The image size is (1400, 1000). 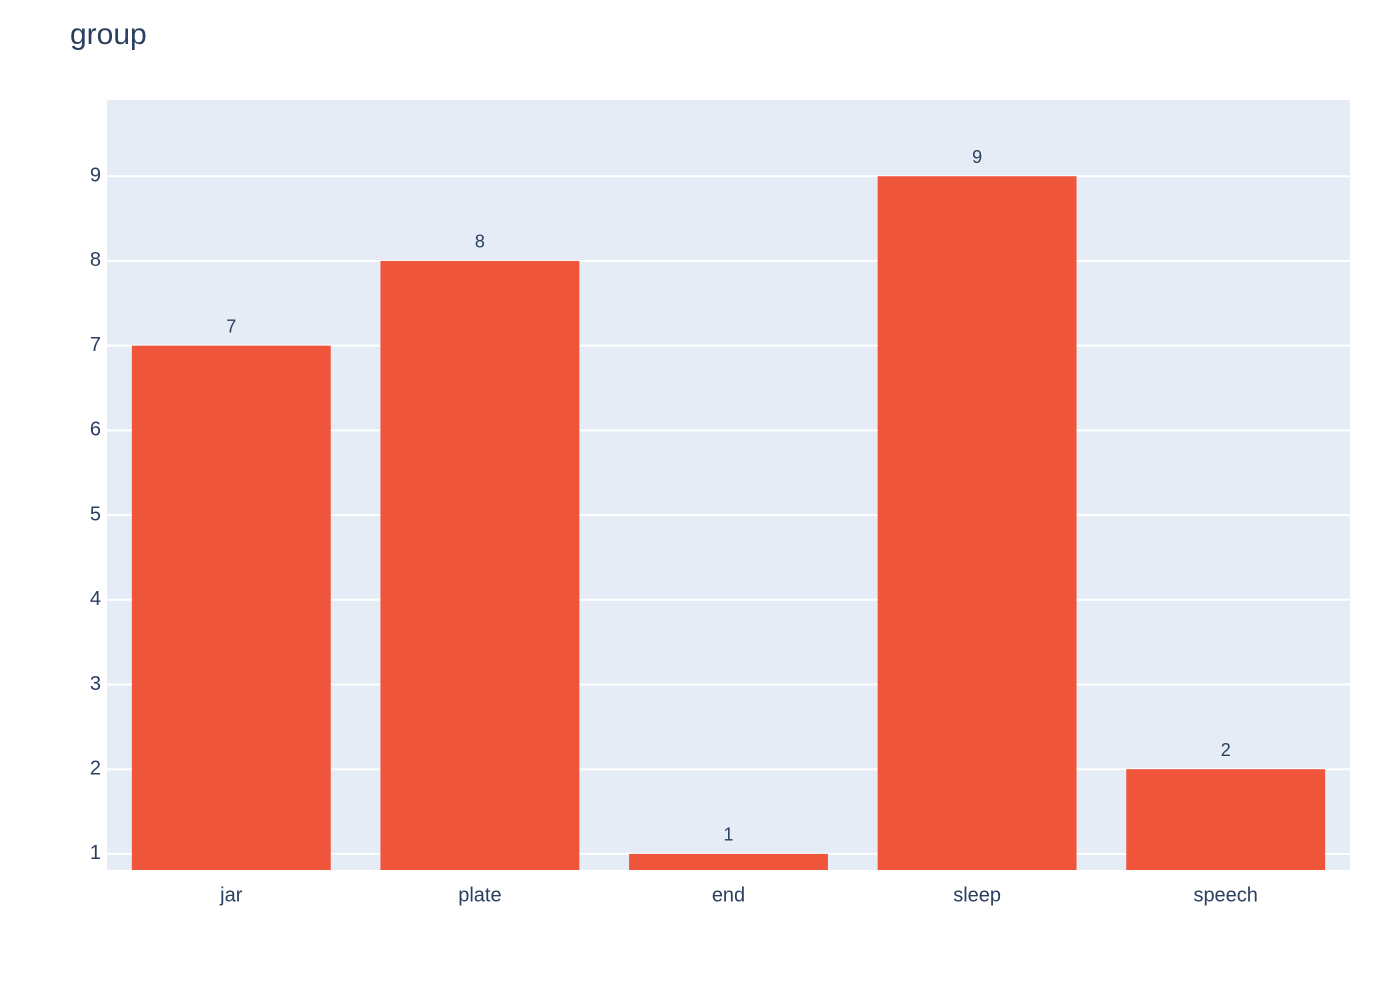 What do you see at coordinates (95, 430) in the screenshot?
I see `y-tick-label: 6` at bounding box center [95, 430].